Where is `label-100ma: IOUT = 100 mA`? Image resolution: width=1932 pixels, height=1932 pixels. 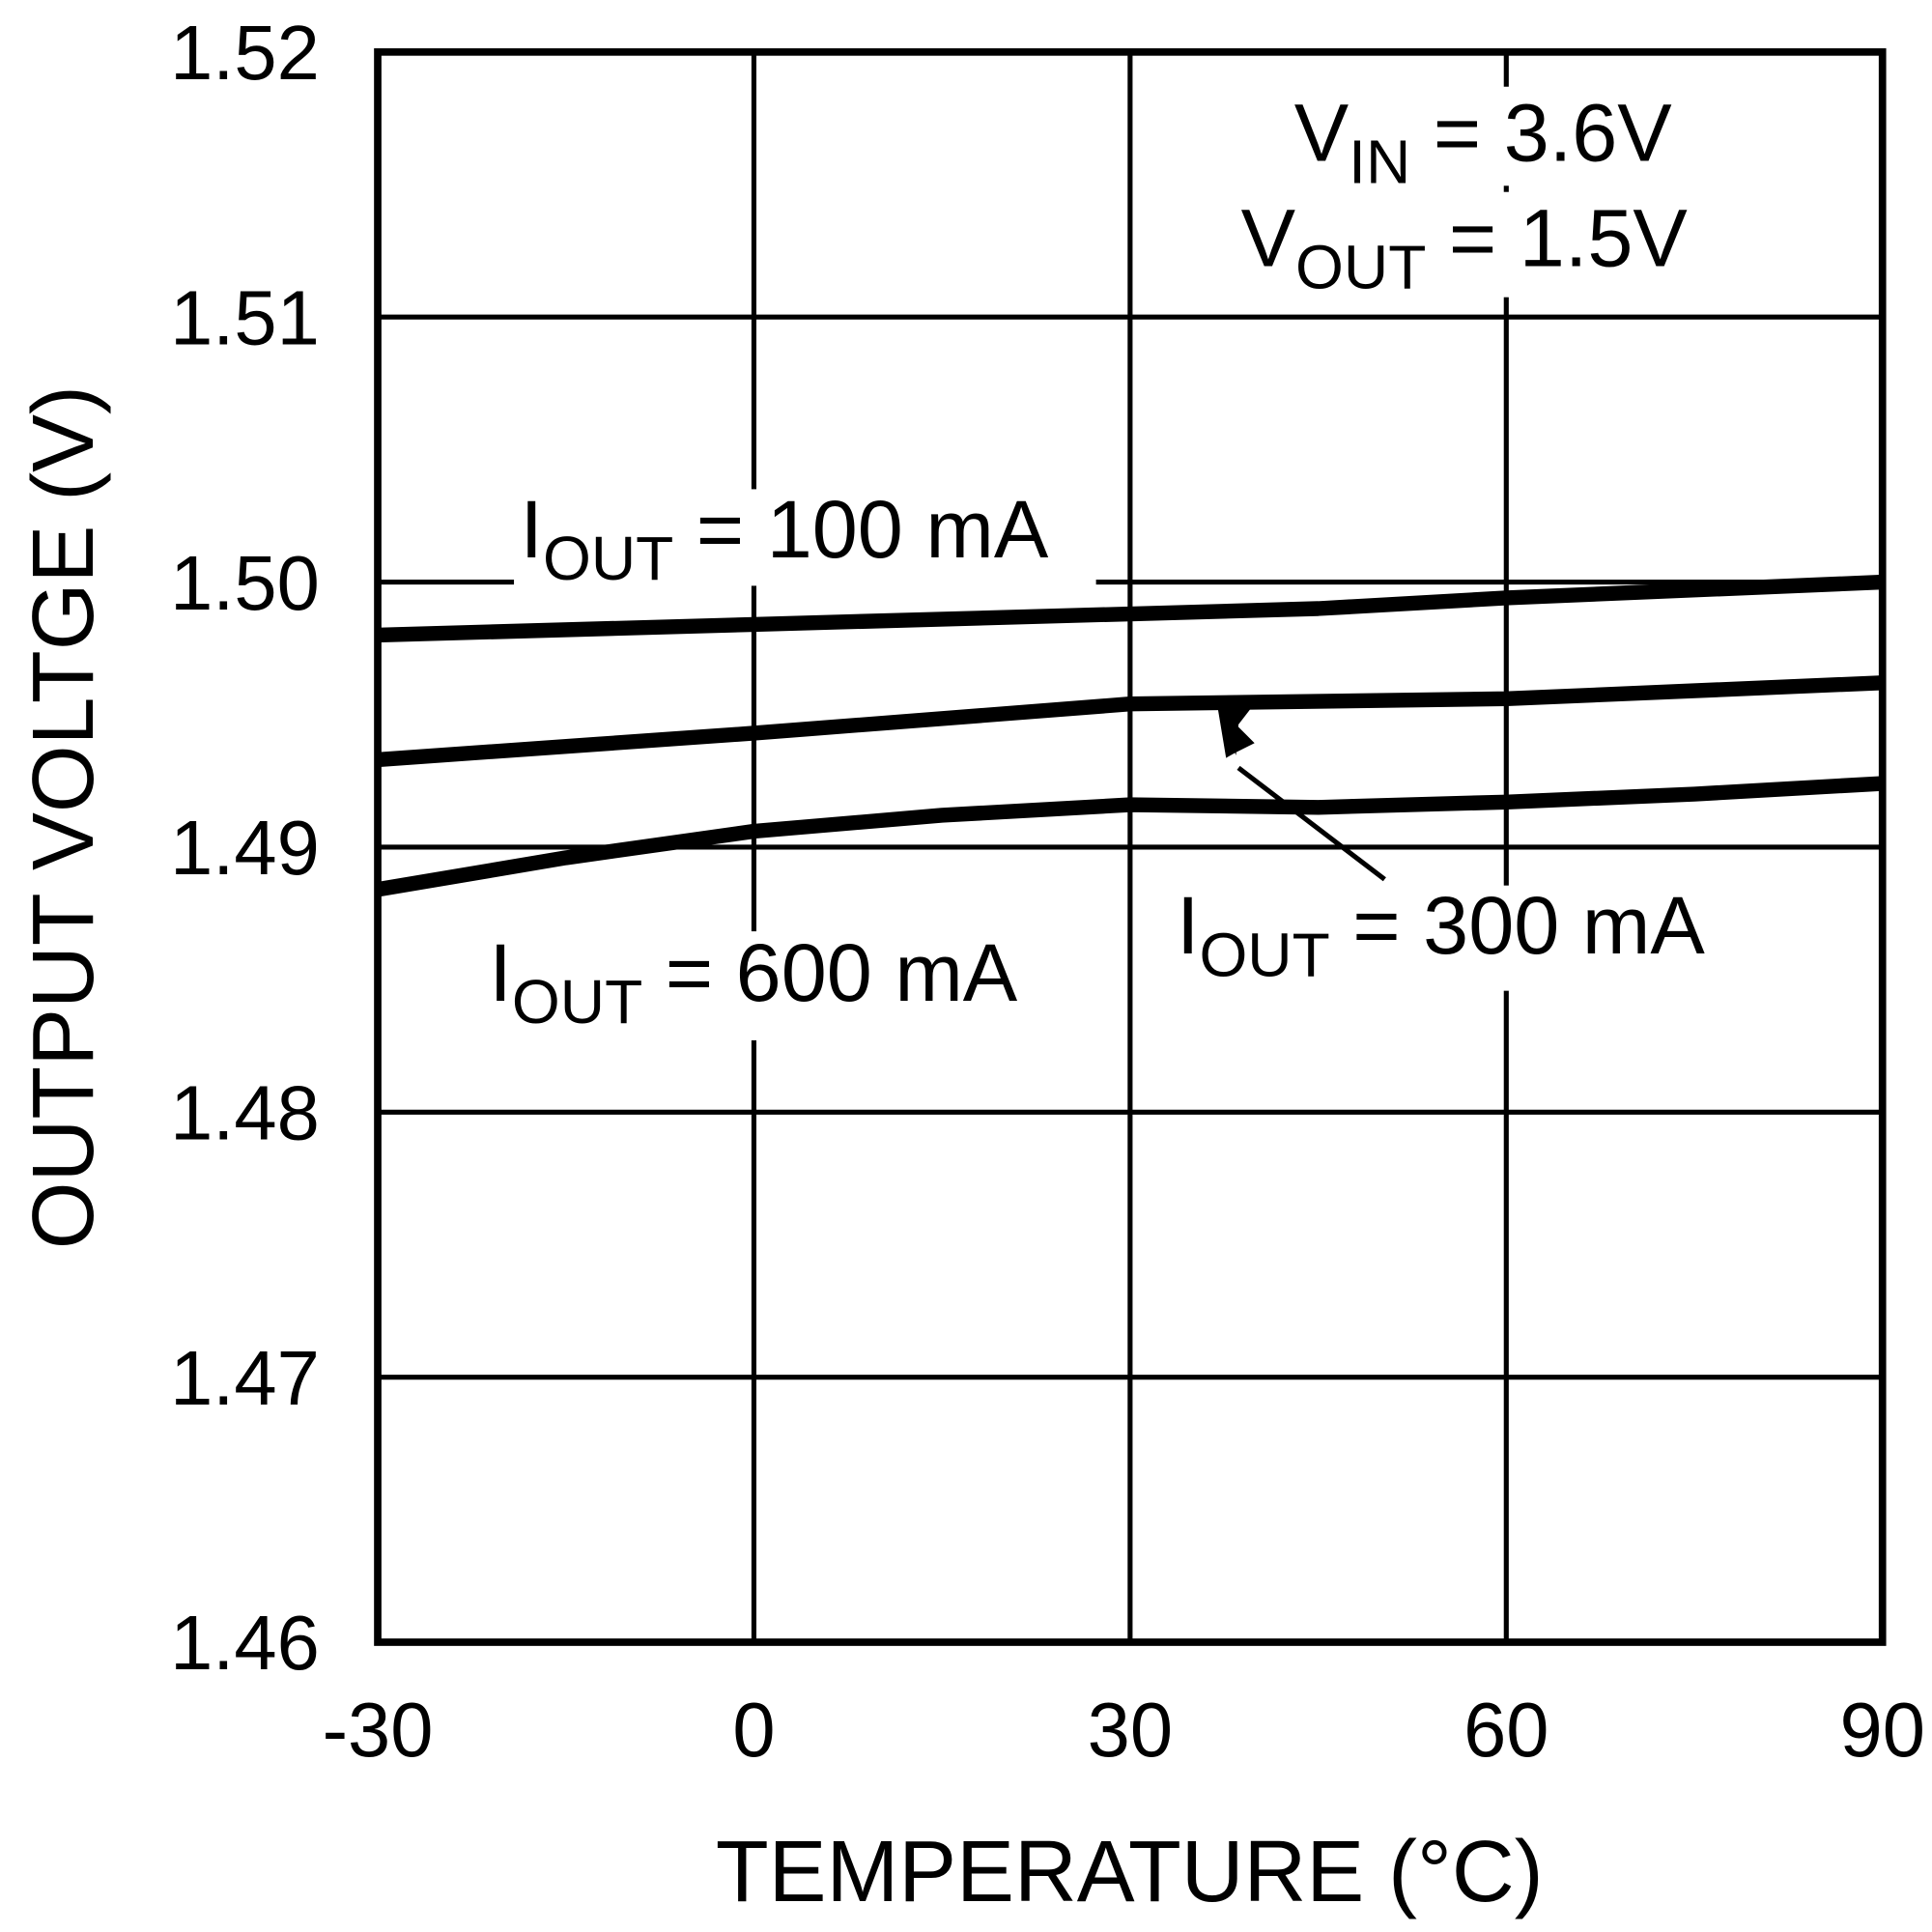
label-100ma: IOUT = 100 mA is located at coordinates (805, 538).